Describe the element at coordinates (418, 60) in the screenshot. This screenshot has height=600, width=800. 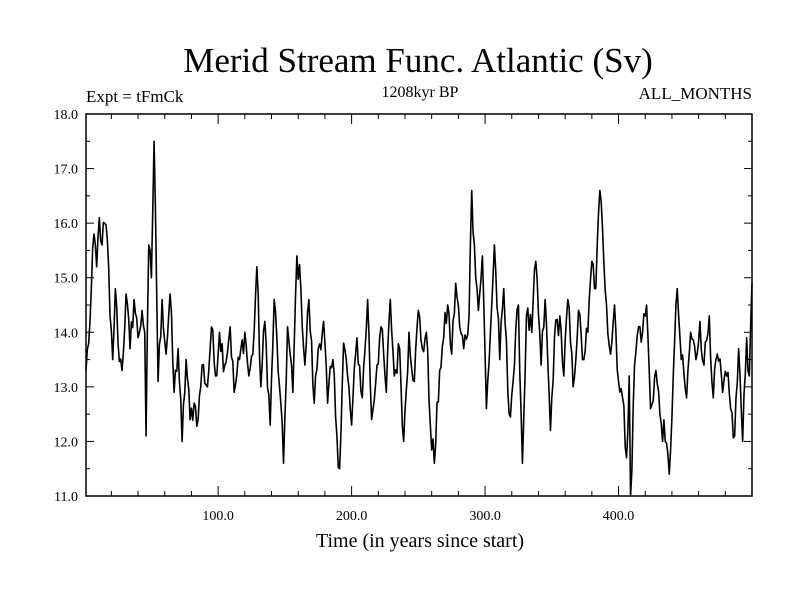
I see `chart-title: Merid Stream Func. Atlantic (Sv)` at that location.